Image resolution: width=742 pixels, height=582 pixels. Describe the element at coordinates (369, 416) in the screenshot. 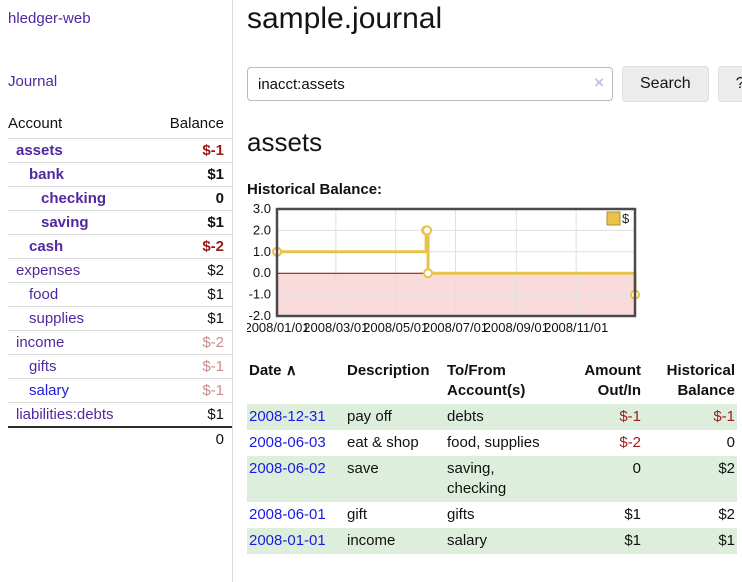

I see `transaction-description: pay off` at that location.